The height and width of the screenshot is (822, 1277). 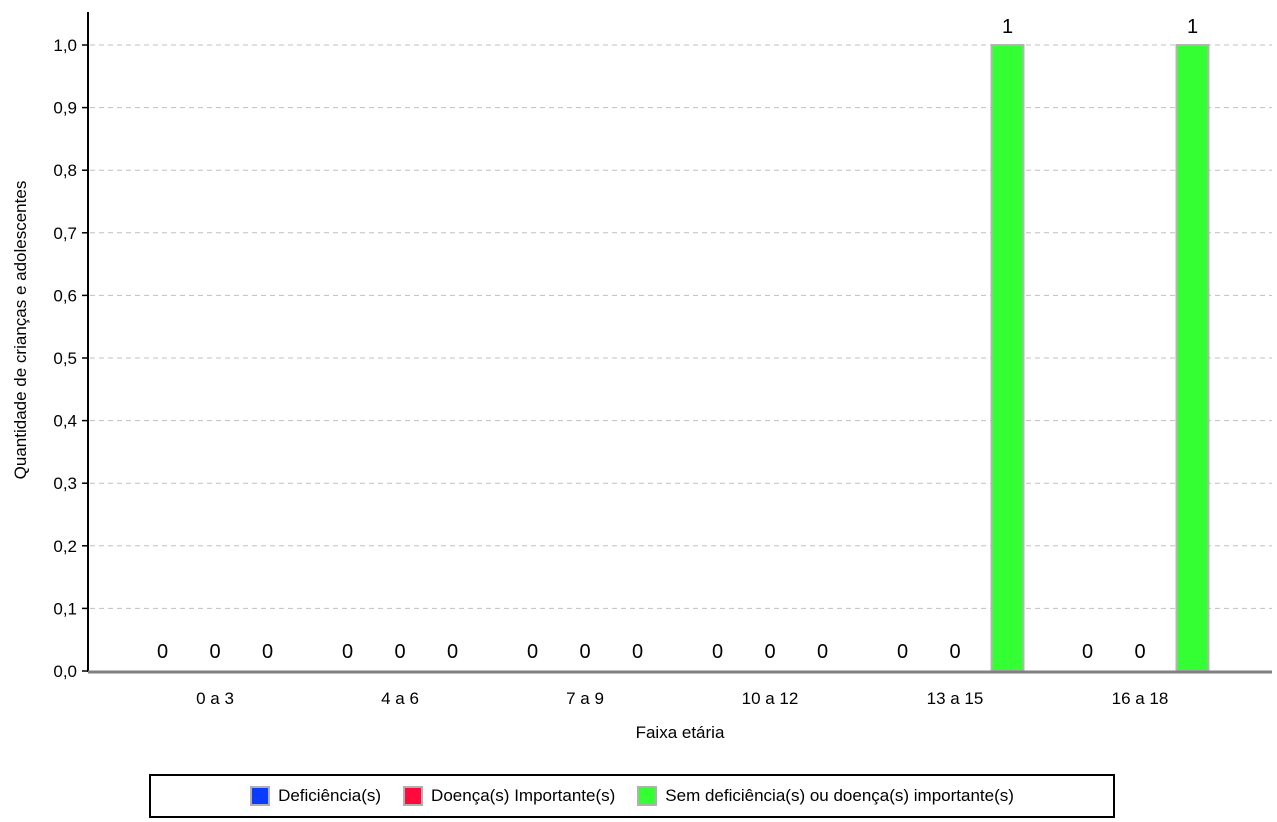 What do you see at coordinates (65, 170) in the screenshot?
I see `y-tick-label: 0,8` at bounding box center [65, 170].